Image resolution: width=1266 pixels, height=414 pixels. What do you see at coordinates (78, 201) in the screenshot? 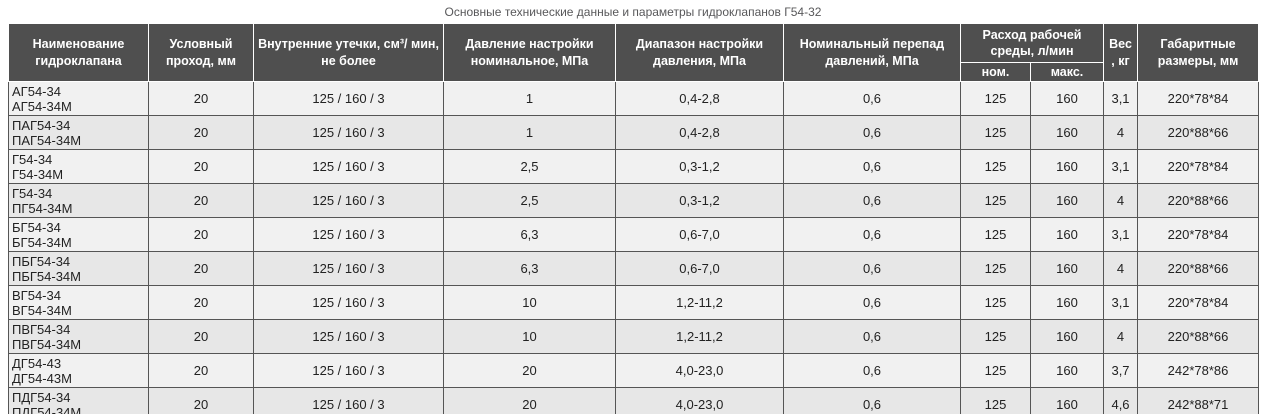
I see `cell-name: Г54-34 ПГ54-34М` at bounding box center [78, 201].